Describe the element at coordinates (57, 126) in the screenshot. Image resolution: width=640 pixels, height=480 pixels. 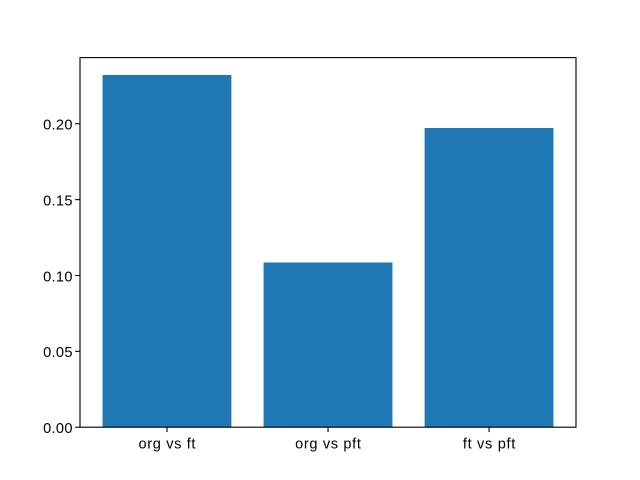
I see `svg-text: 0.20` at that location.